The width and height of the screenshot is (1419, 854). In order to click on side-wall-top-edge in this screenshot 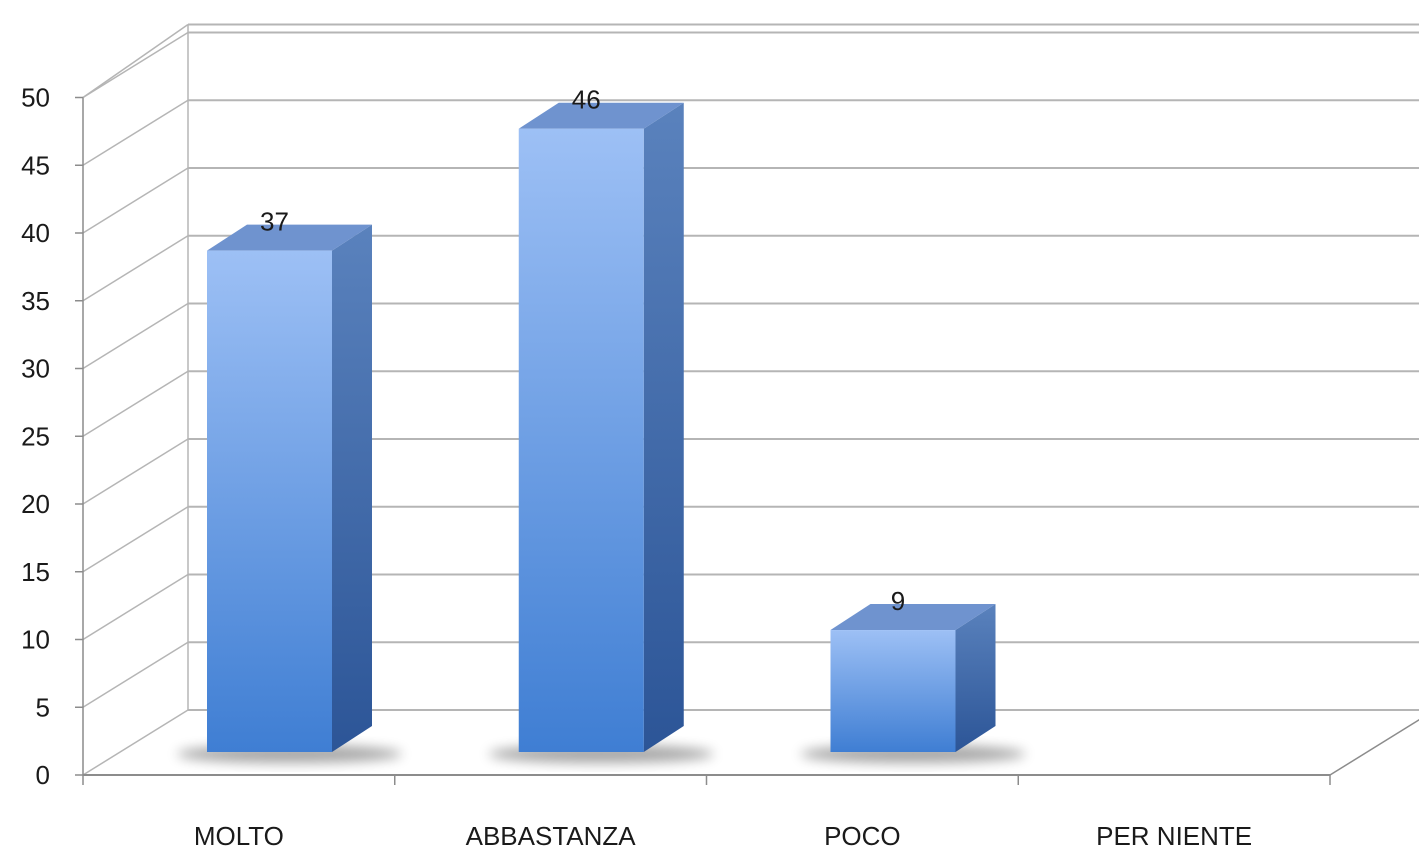, I will do `click(135, 61)`.